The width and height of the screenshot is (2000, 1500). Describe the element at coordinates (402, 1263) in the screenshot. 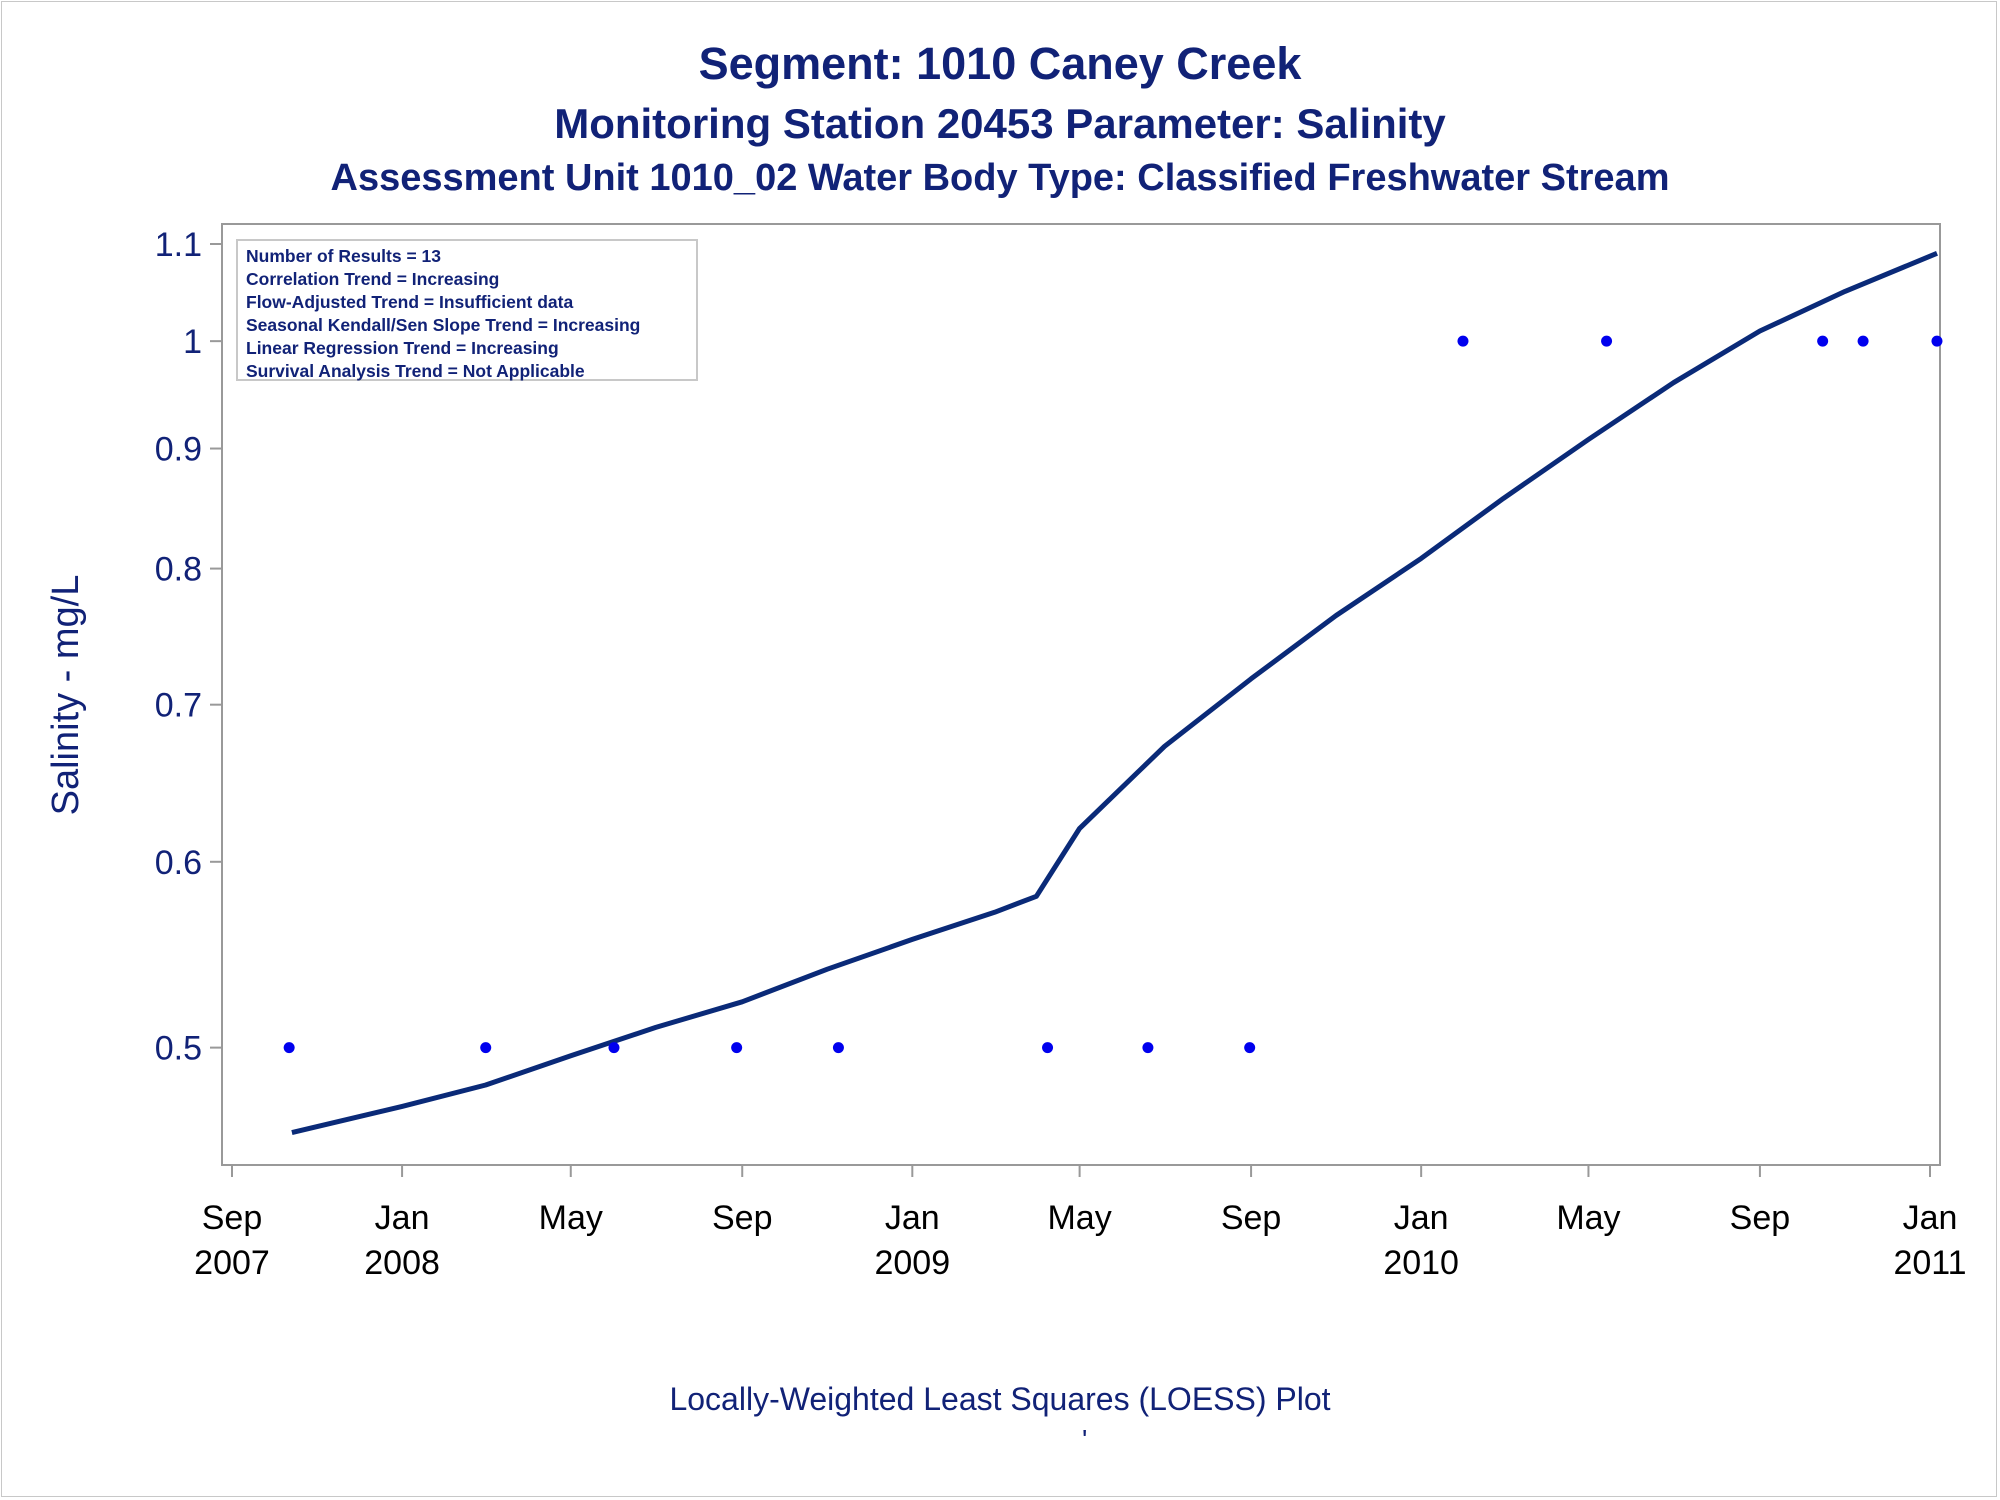

I see `x-tick-label-year: 2008` at that location.